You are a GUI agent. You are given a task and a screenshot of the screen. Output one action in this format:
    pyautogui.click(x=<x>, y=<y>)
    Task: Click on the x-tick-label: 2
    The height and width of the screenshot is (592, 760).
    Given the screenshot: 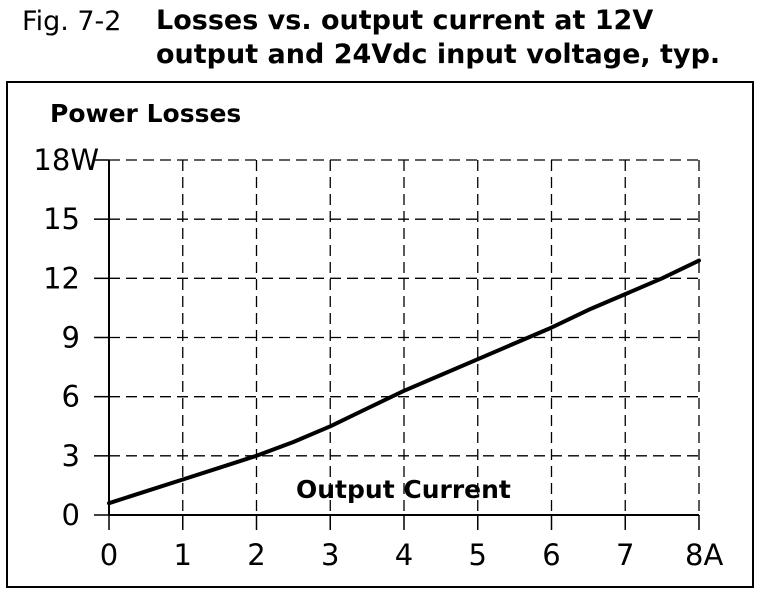 What is the action you would take?
    pyautogui.click(x=256, y=555)
    